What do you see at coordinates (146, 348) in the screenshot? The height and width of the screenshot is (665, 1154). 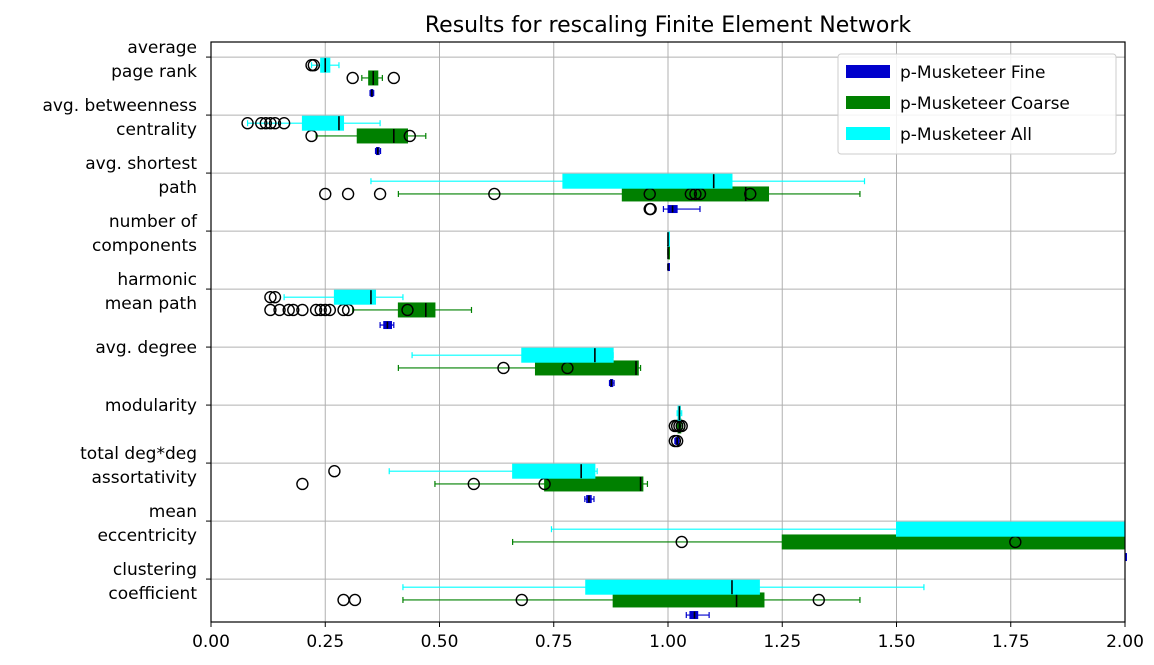 I see `y-tick-label: avg. degree` at bounding box center [146, 348].